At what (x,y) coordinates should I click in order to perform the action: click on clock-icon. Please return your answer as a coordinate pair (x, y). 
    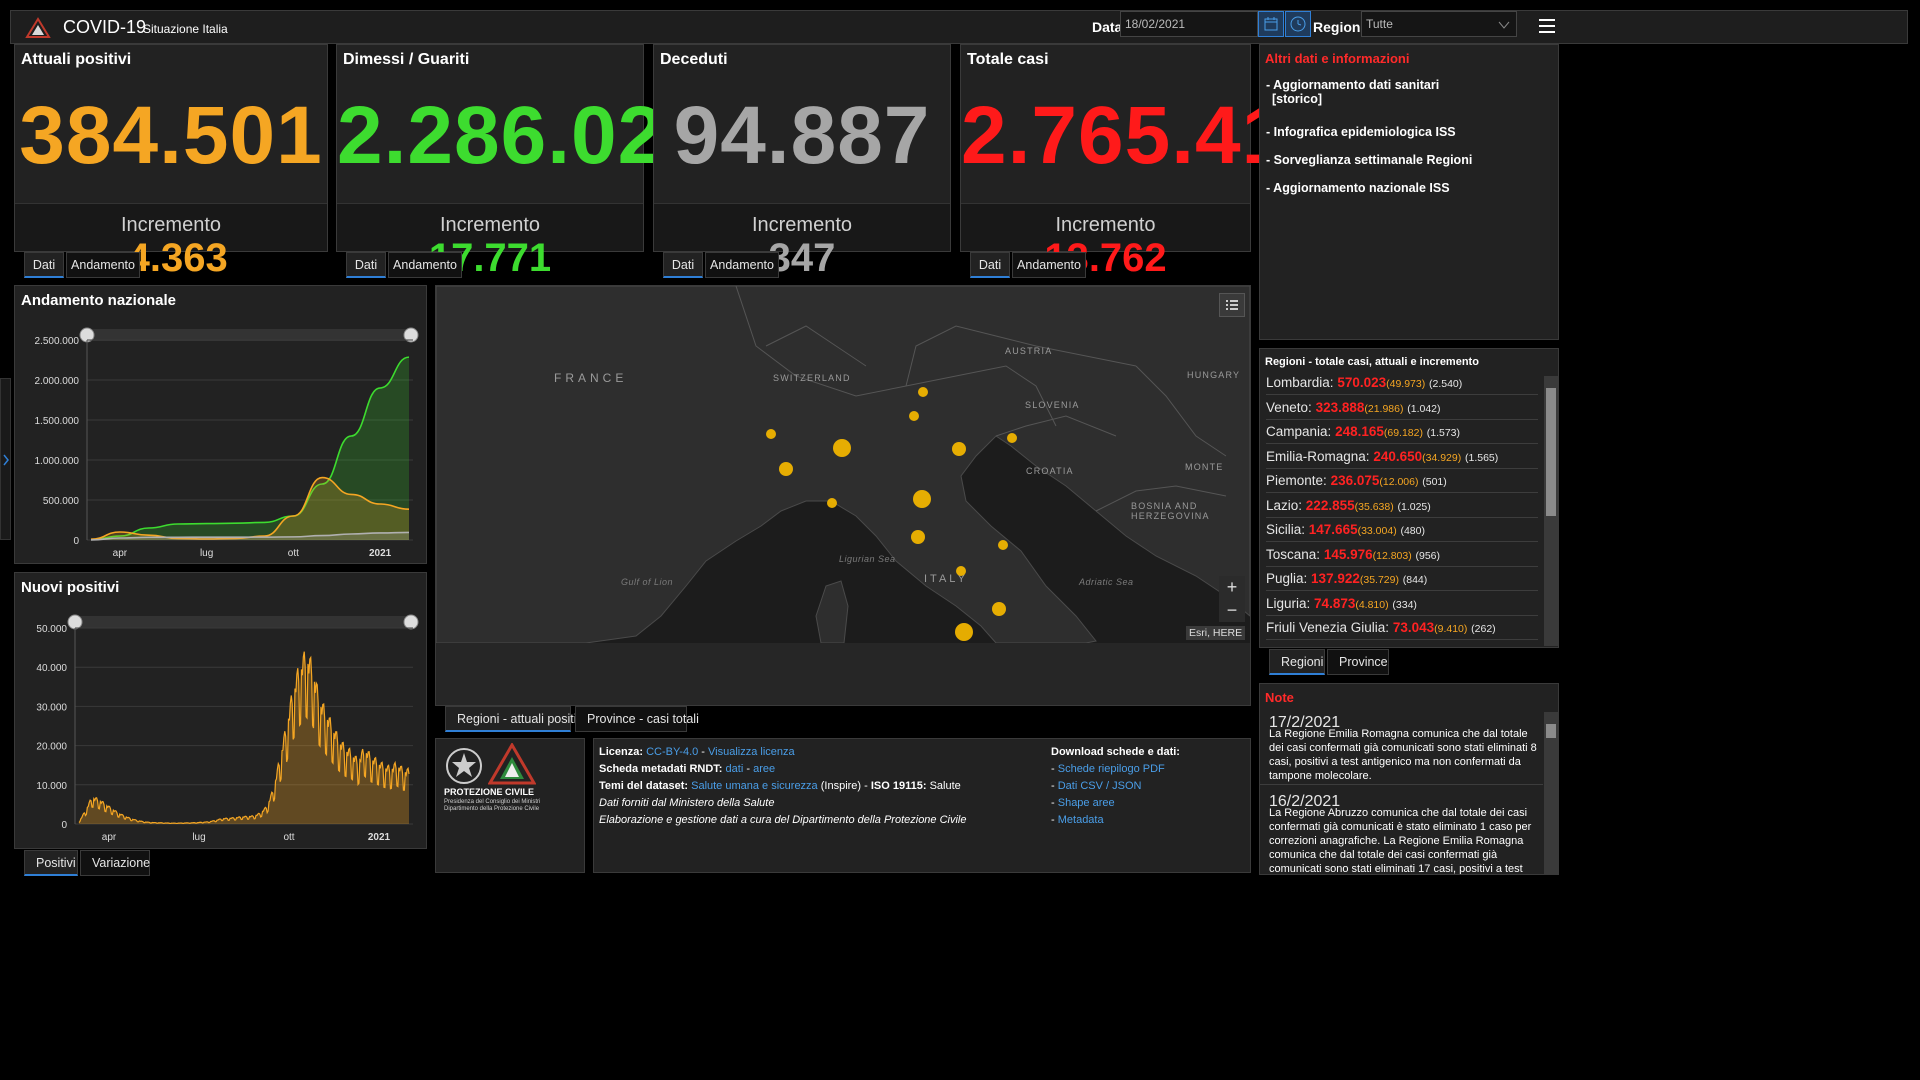
    Looking at the image, I should click on (1298, 24).